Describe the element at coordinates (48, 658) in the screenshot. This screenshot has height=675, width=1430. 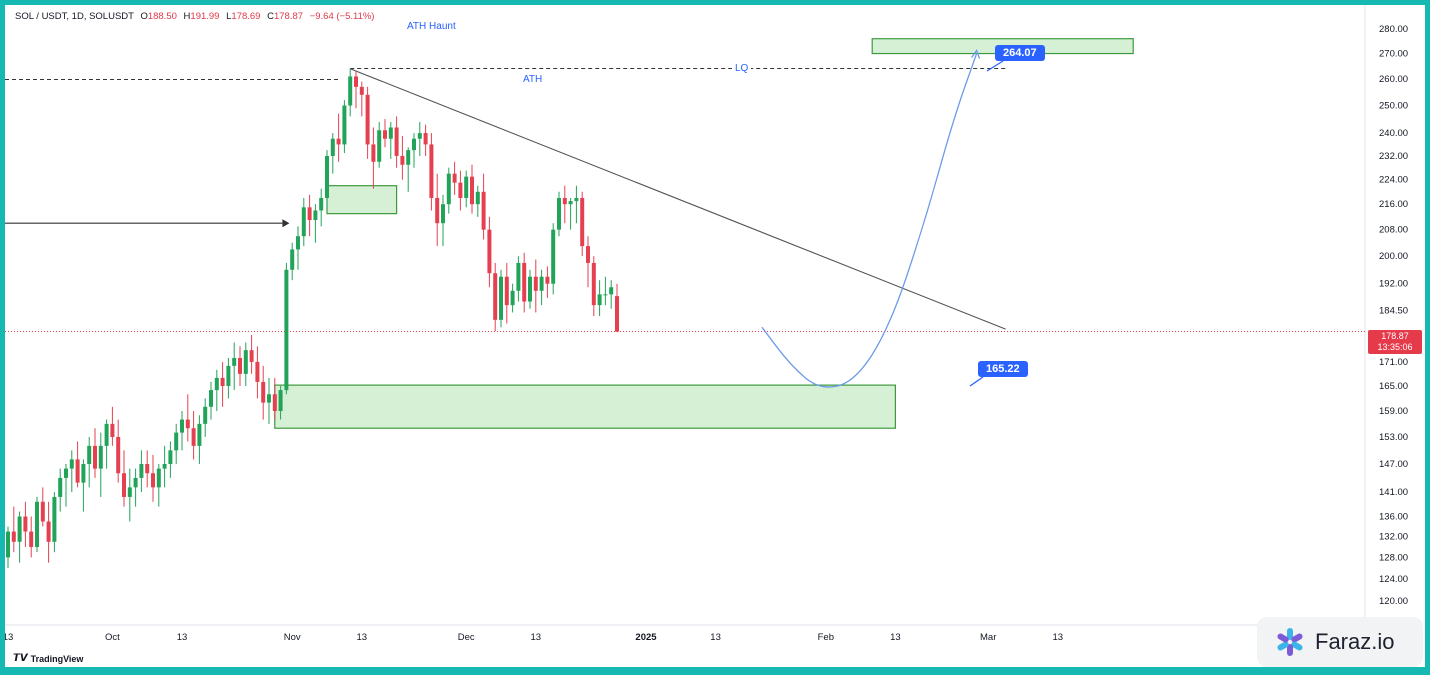
I see `tradingview-logo: 𝙏𝙑 TradingView` at that location.